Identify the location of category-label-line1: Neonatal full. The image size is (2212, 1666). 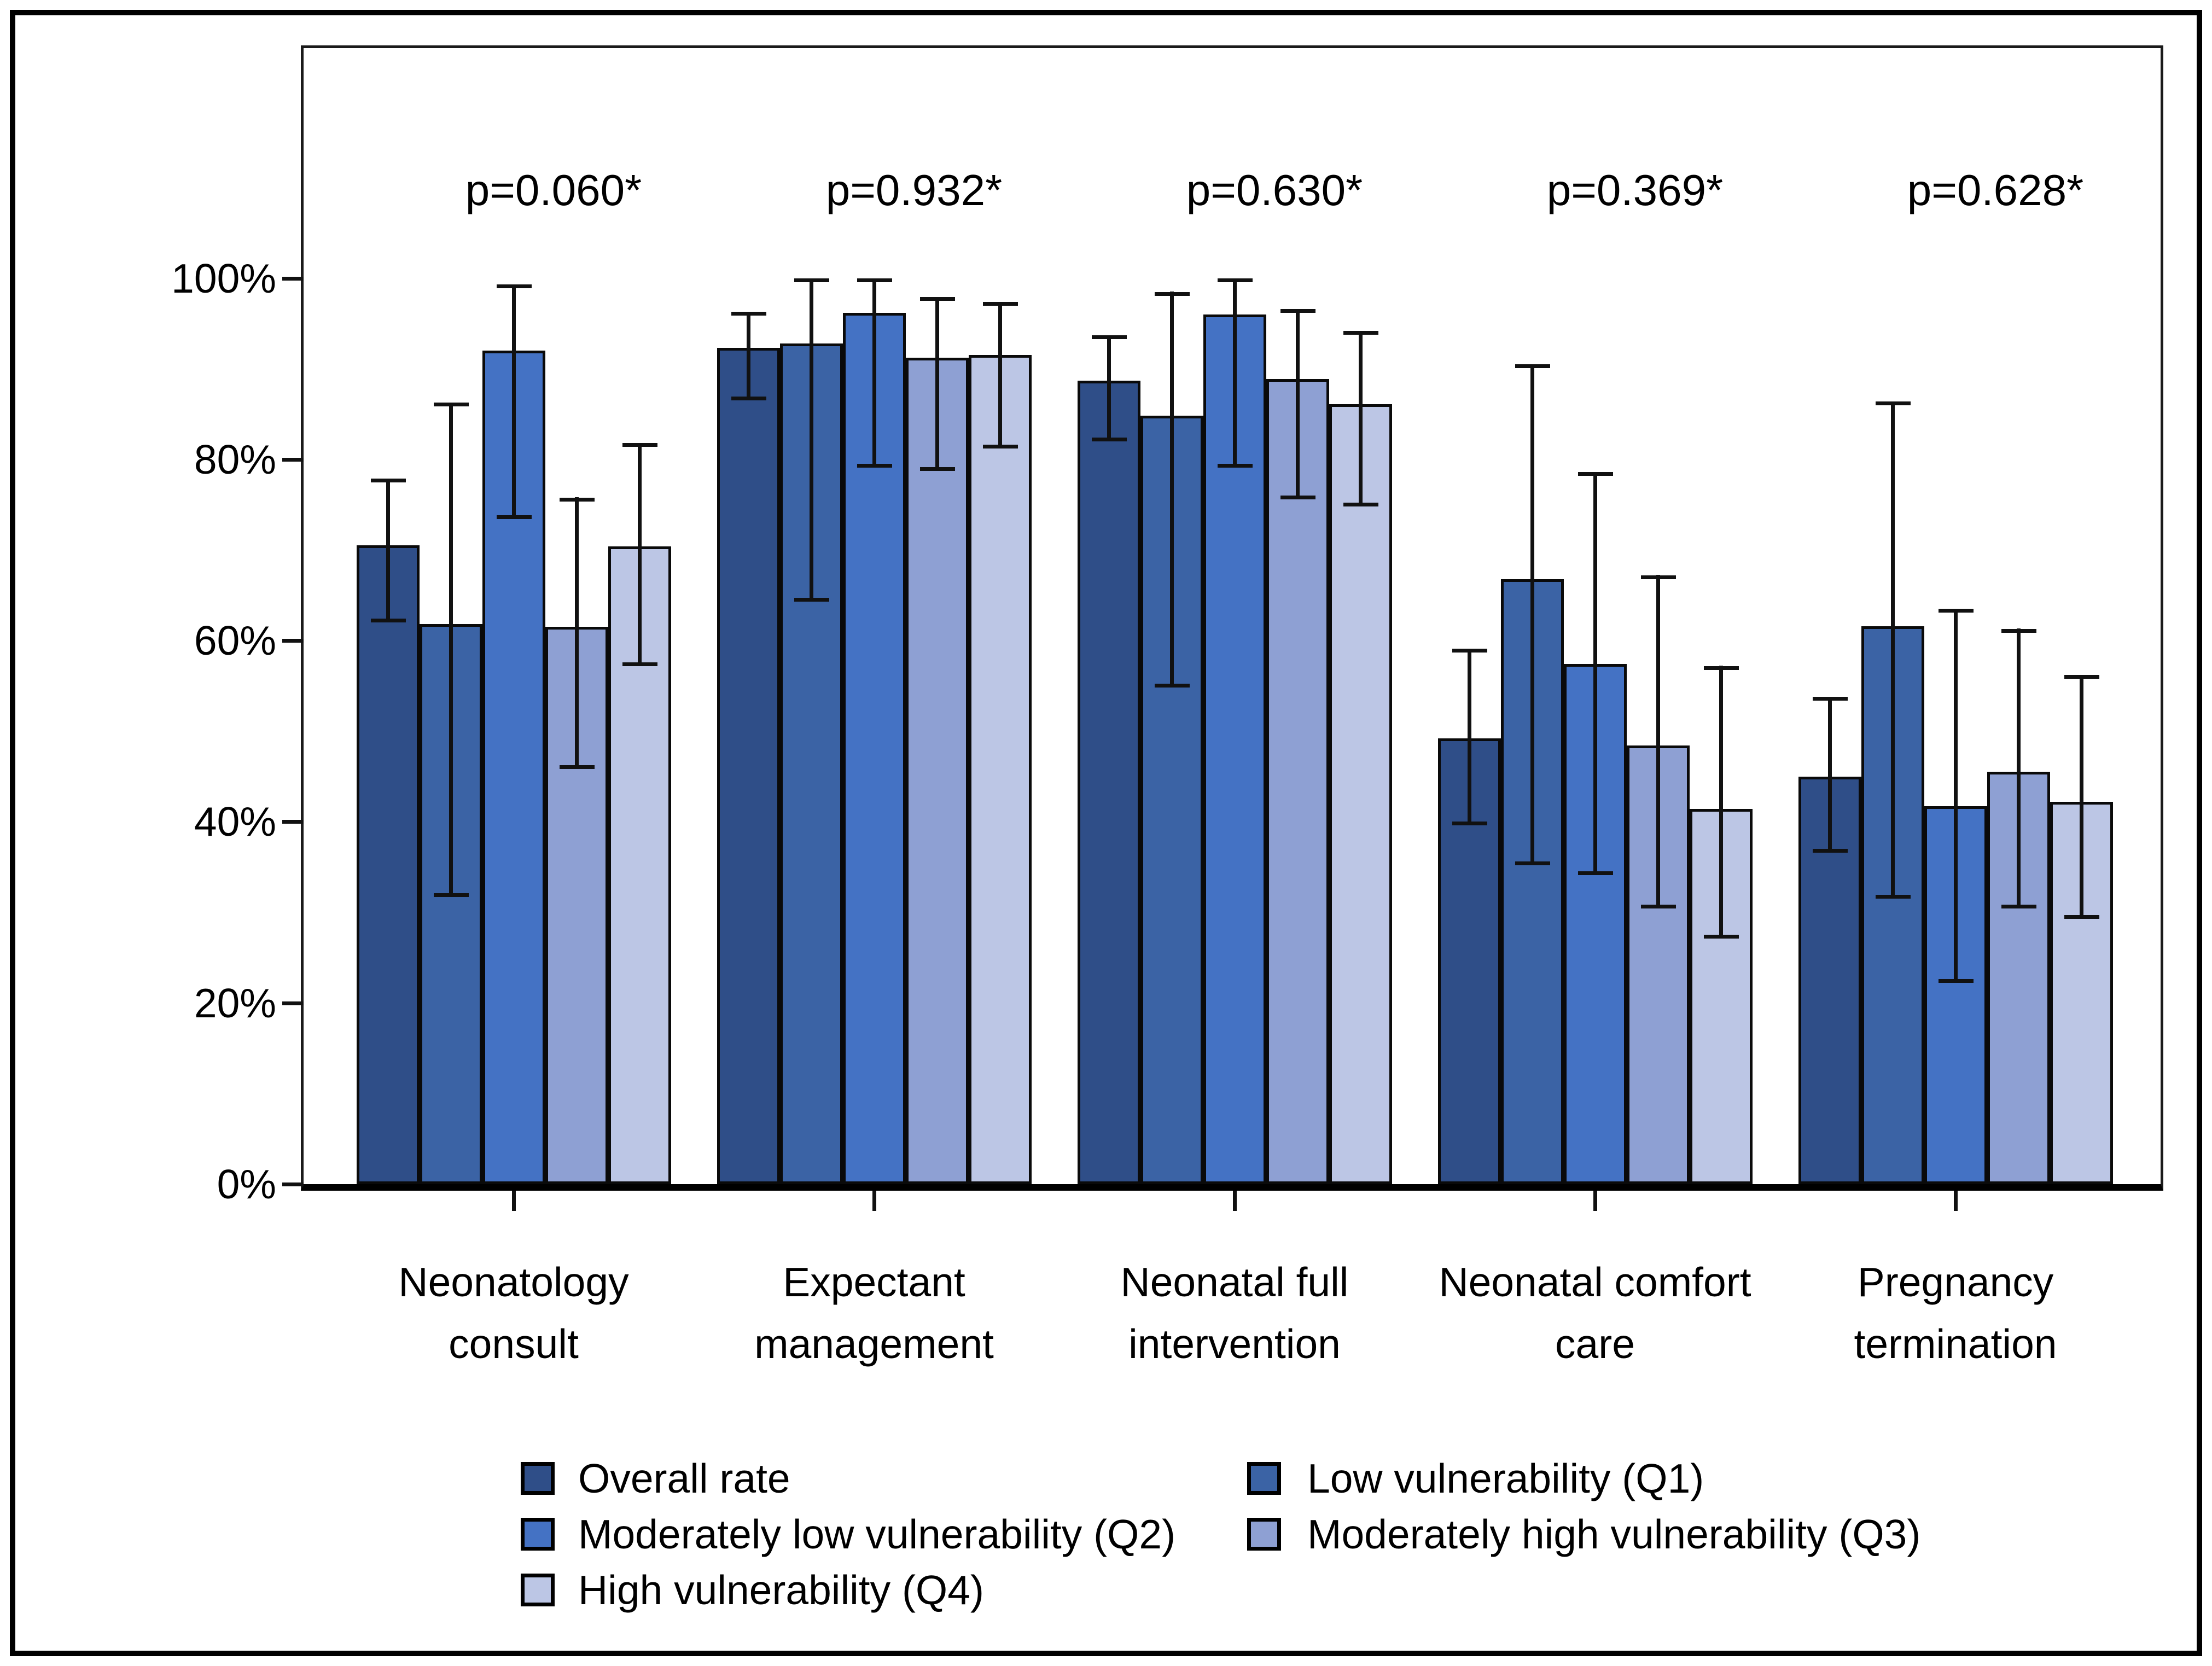
(1234, 1282).